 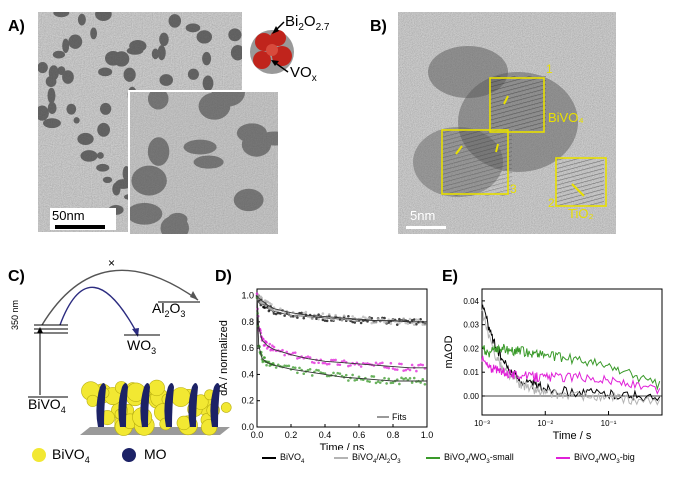 What do you see at coordinates (224, 358) in the screenshot?
I see `y-axis-label-d: dA / normalized` at bounding box center [224, 358].